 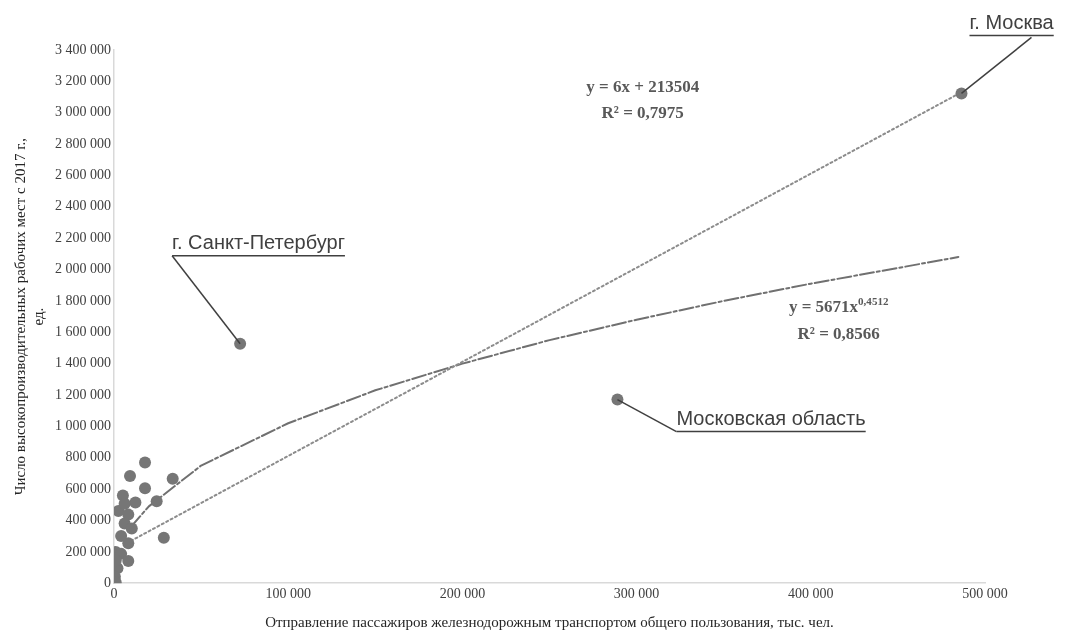 I want to click on y-tick-label: 0, so click(x=107, y=582).